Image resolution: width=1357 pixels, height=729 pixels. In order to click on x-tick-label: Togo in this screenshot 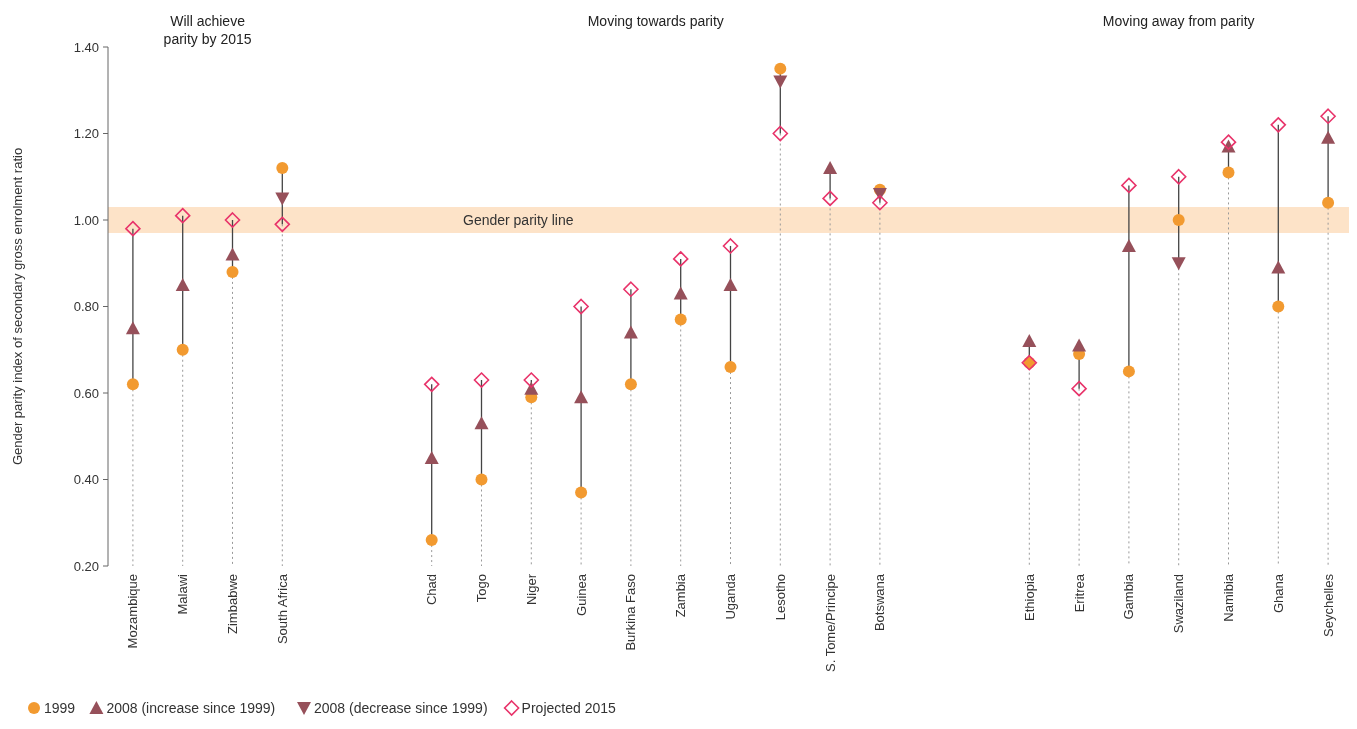, I will do `click(482, 588)`.